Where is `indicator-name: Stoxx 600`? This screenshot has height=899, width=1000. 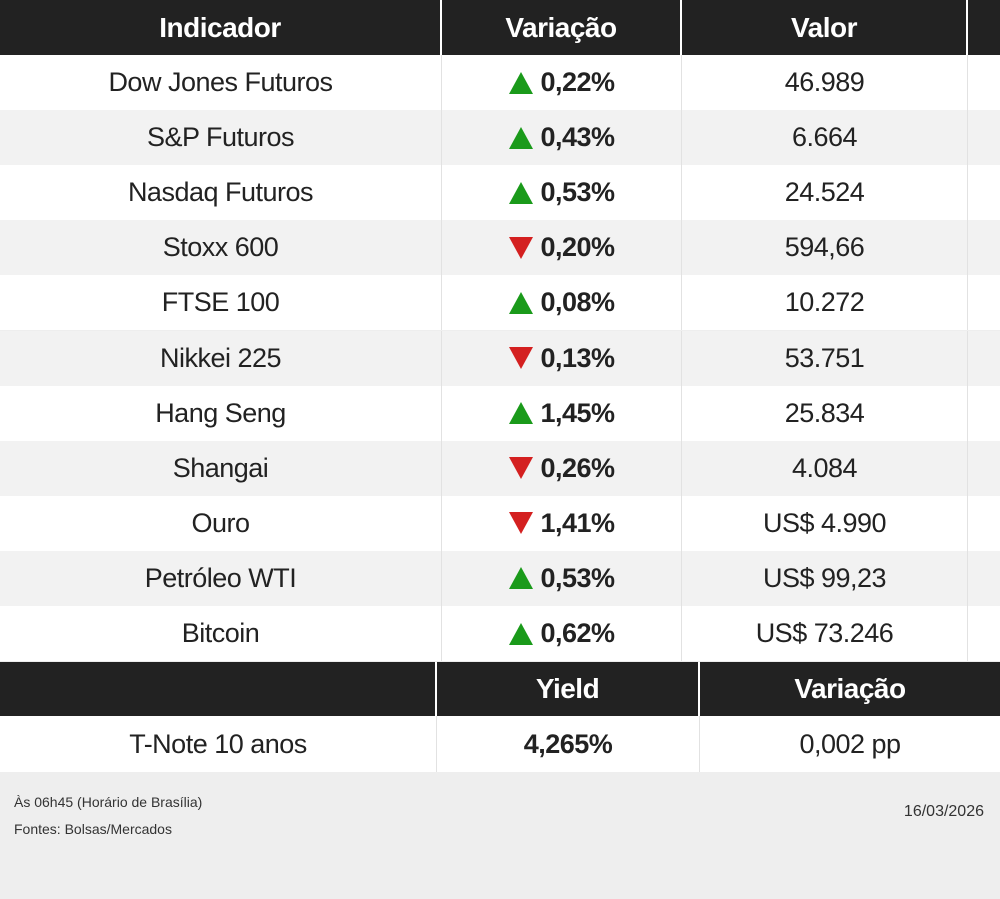 indicator-name: Stoxx 600 is located at coordinates (221, 248).